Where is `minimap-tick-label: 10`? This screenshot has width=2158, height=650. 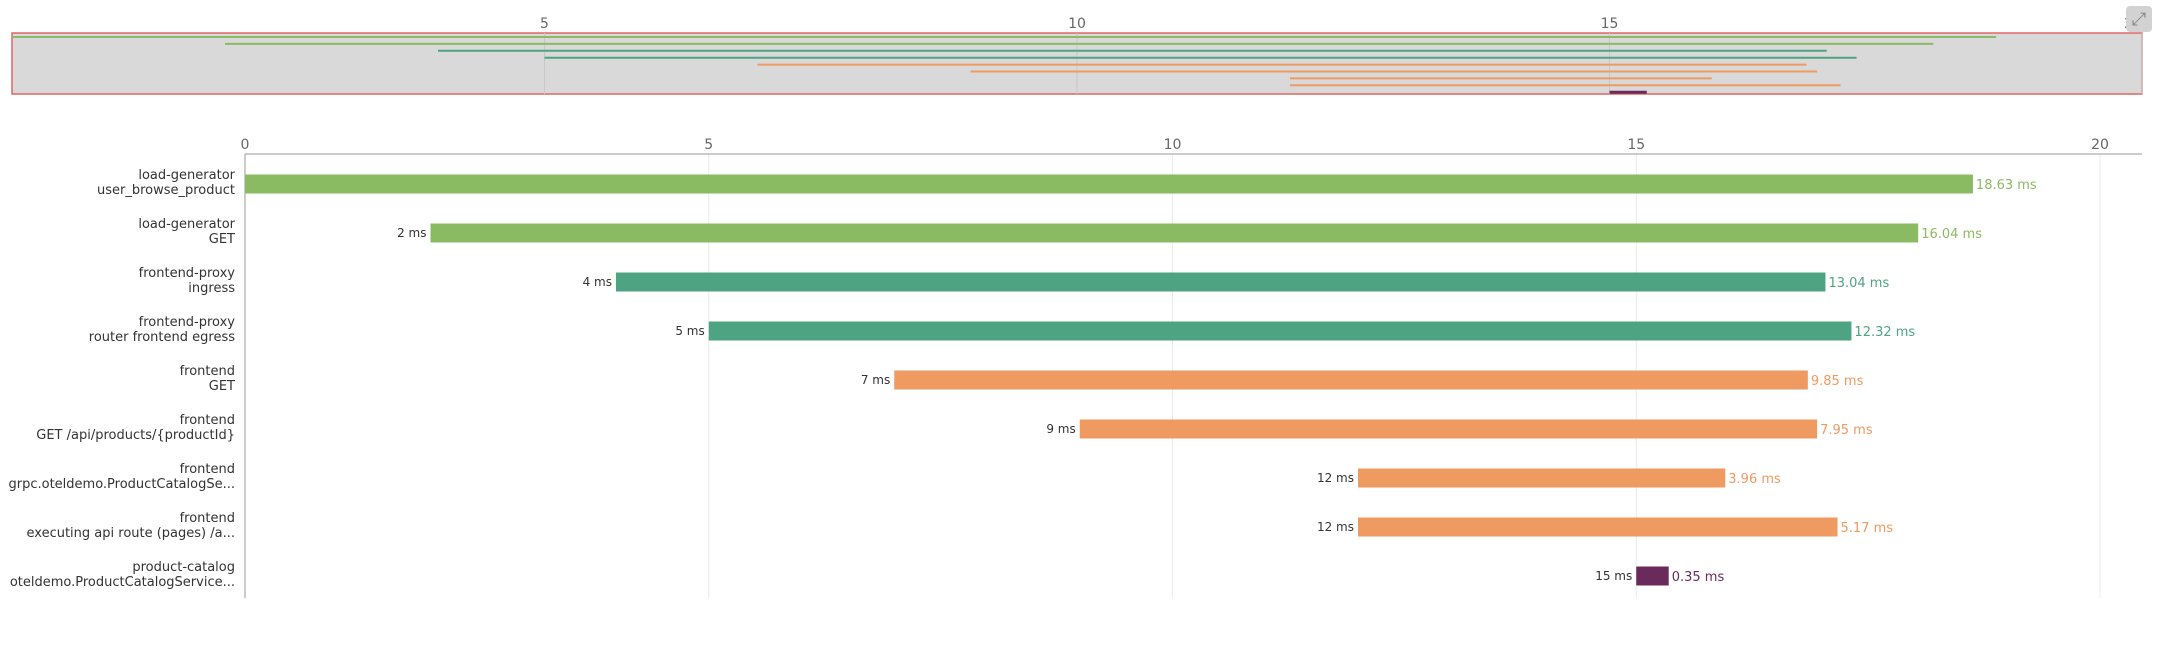 minimap-tick-label: 10 is located at coordinates (1077, 24).